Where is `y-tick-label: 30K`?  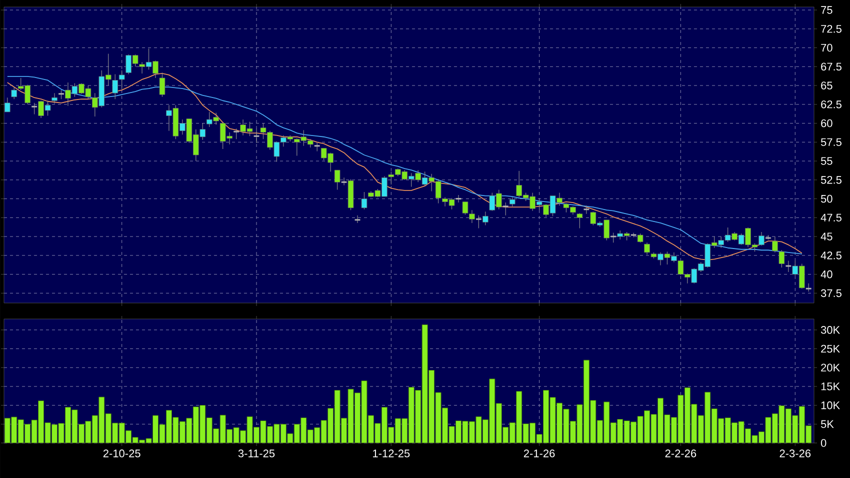
y-tick-label: 30K is located at coordinates (830, 330).